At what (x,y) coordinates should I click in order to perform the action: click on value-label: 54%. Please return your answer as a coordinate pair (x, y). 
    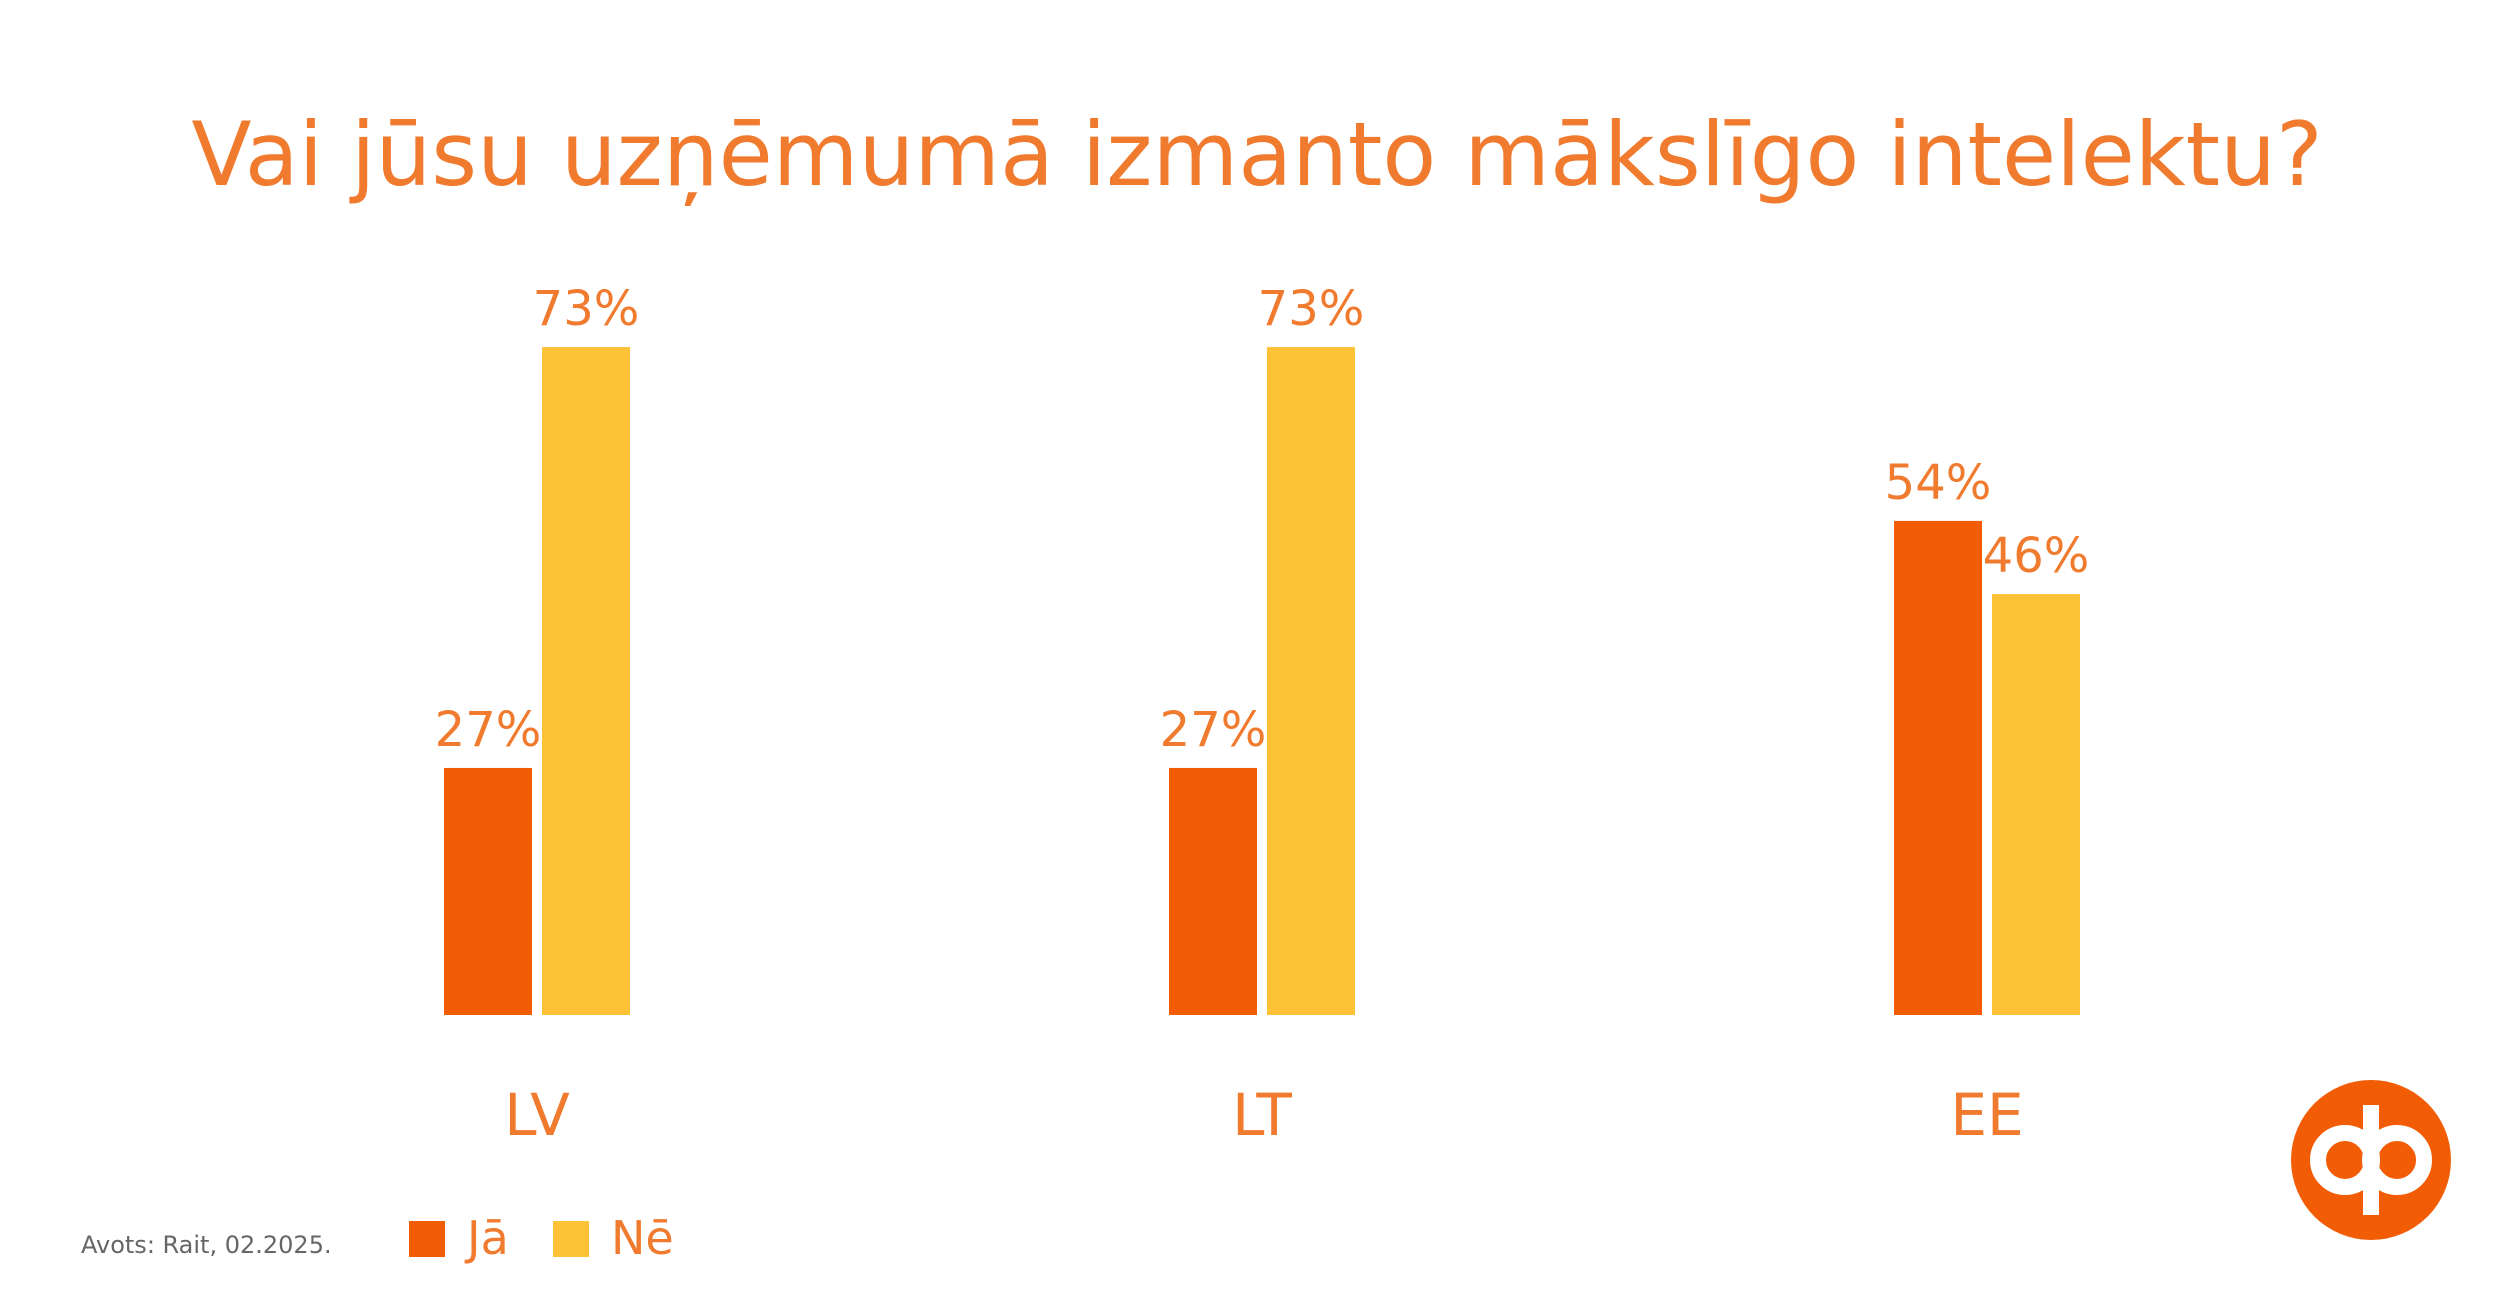
    Looking at the image, I should click on (1938, 483).